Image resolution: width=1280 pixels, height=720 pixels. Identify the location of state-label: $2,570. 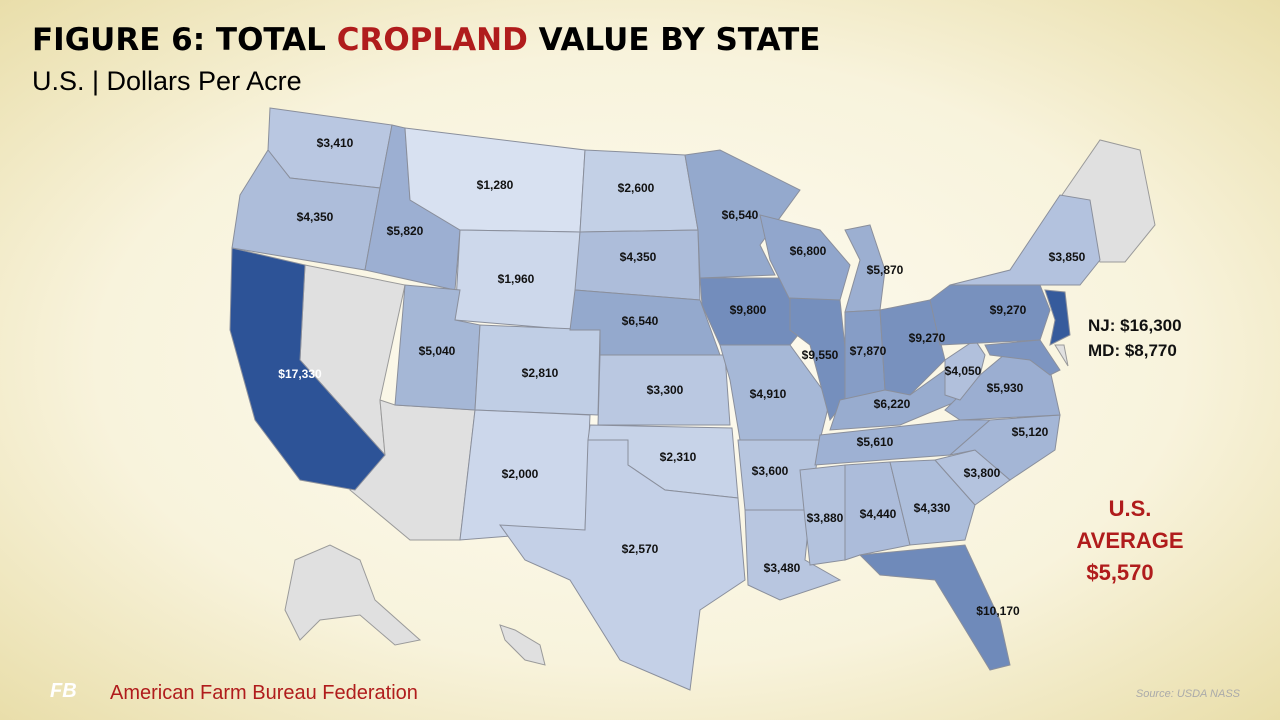
(640, 549).